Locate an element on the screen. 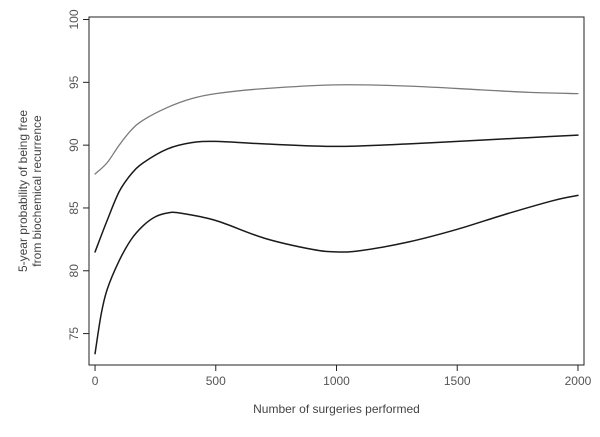 The height and width of the screenshot is (437, 600). y-tick-label: 95 is located at coordinates (74, 82).